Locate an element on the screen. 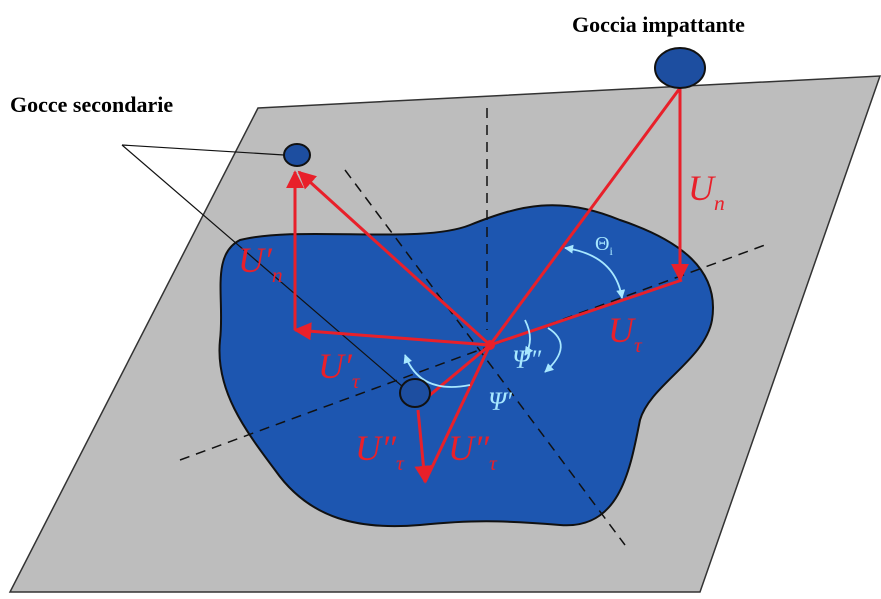 The image size is (881, 599). label: U′n is located at coordinates (260, 263).